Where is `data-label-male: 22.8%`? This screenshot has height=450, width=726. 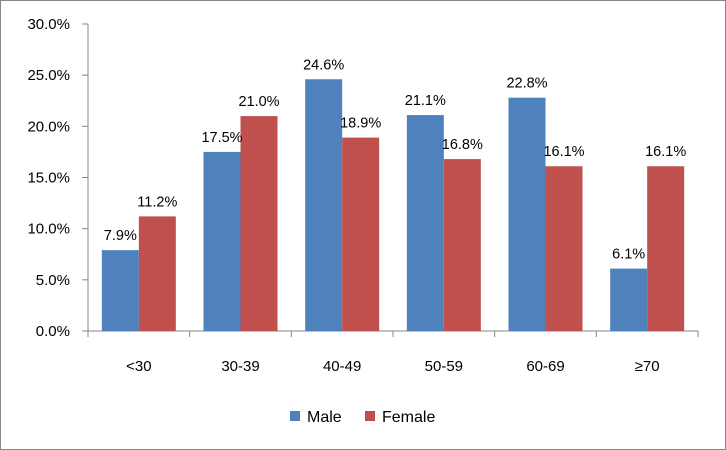 data-label-male: 22.8% is located at coordinates (526, 84).